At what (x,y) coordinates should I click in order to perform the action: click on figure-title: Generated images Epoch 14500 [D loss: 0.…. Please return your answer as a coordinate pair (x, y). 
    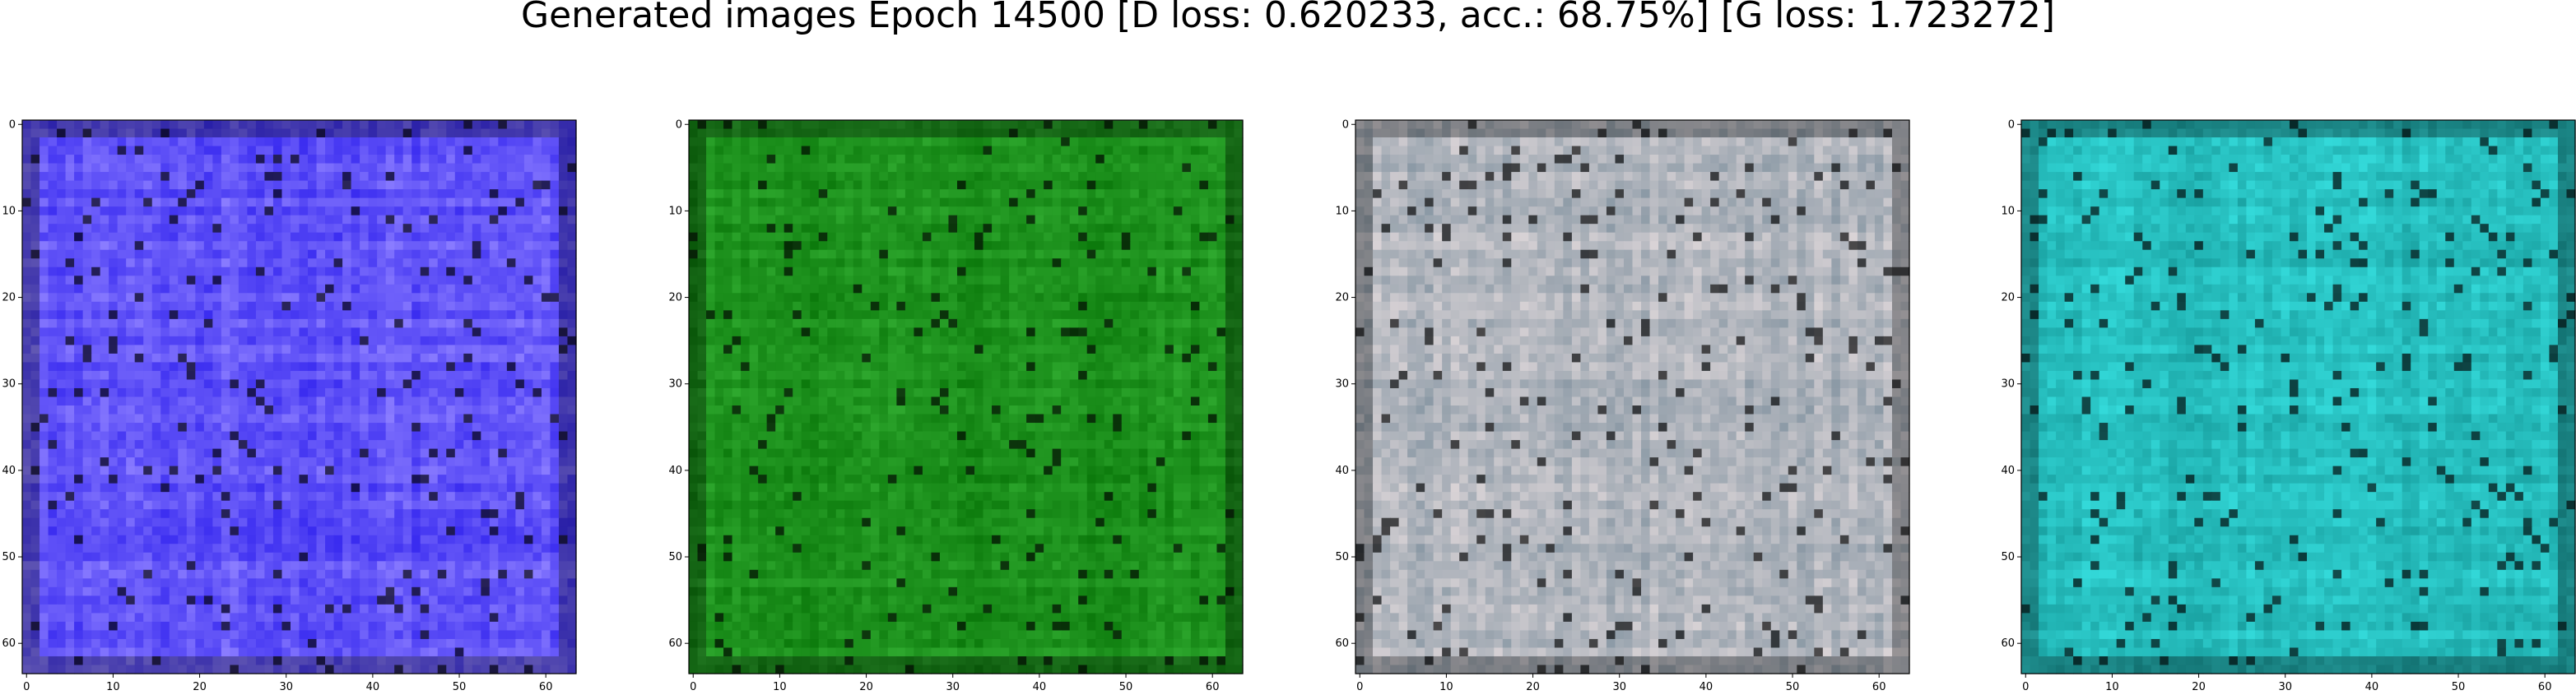
    Looking at the image, I should click on (1288, 18).